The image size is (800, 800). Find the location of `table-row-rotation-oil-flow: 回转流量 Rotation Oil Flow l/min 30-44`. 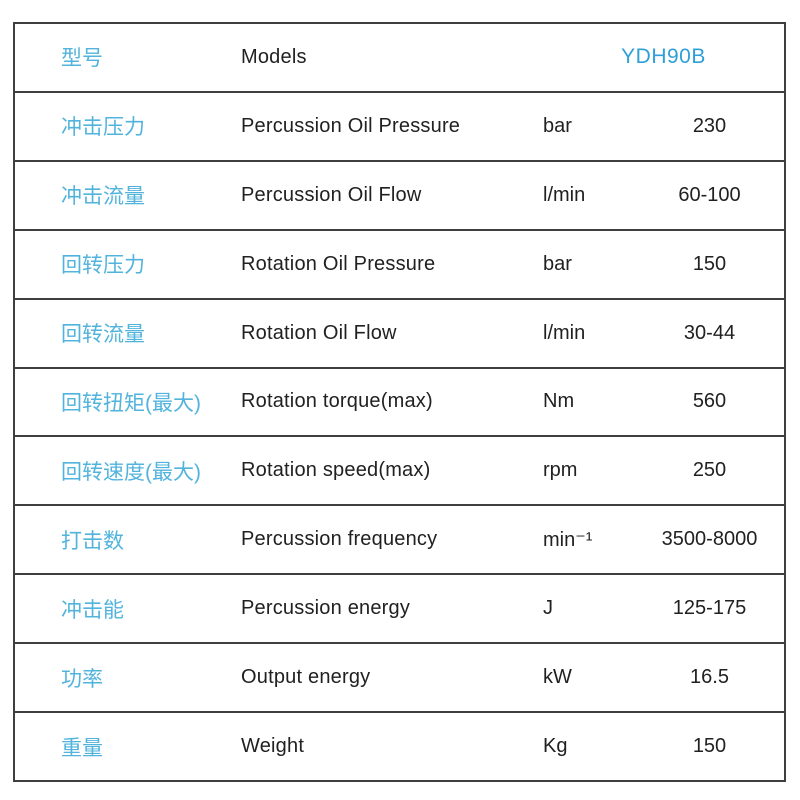

table-row-rotation-oil-flow: 回转流量 Rotation Oil Flow l/min 30-44 is located at coordinates (399, 334).